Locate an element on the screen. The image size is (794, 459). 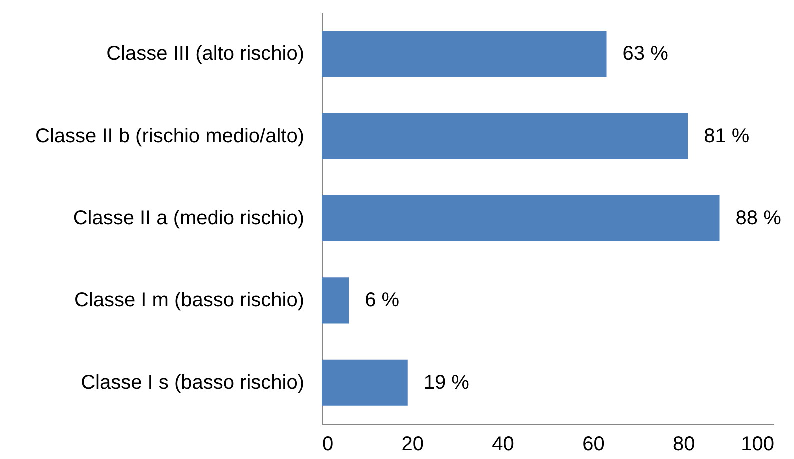
data-label: 63 % is located at coordinates (645, 54).